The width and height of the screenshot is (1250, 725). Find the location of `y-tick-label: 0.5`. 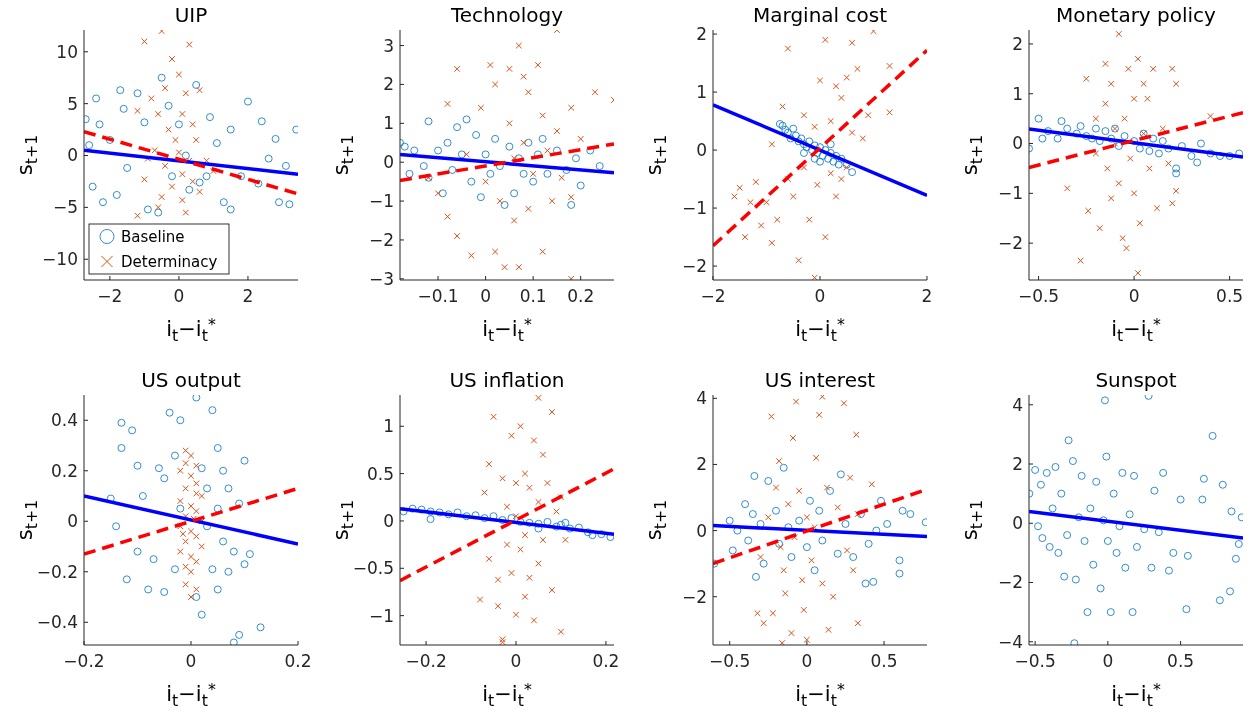

y-tick-label: 0.5 is located at coordinates (380, 473).